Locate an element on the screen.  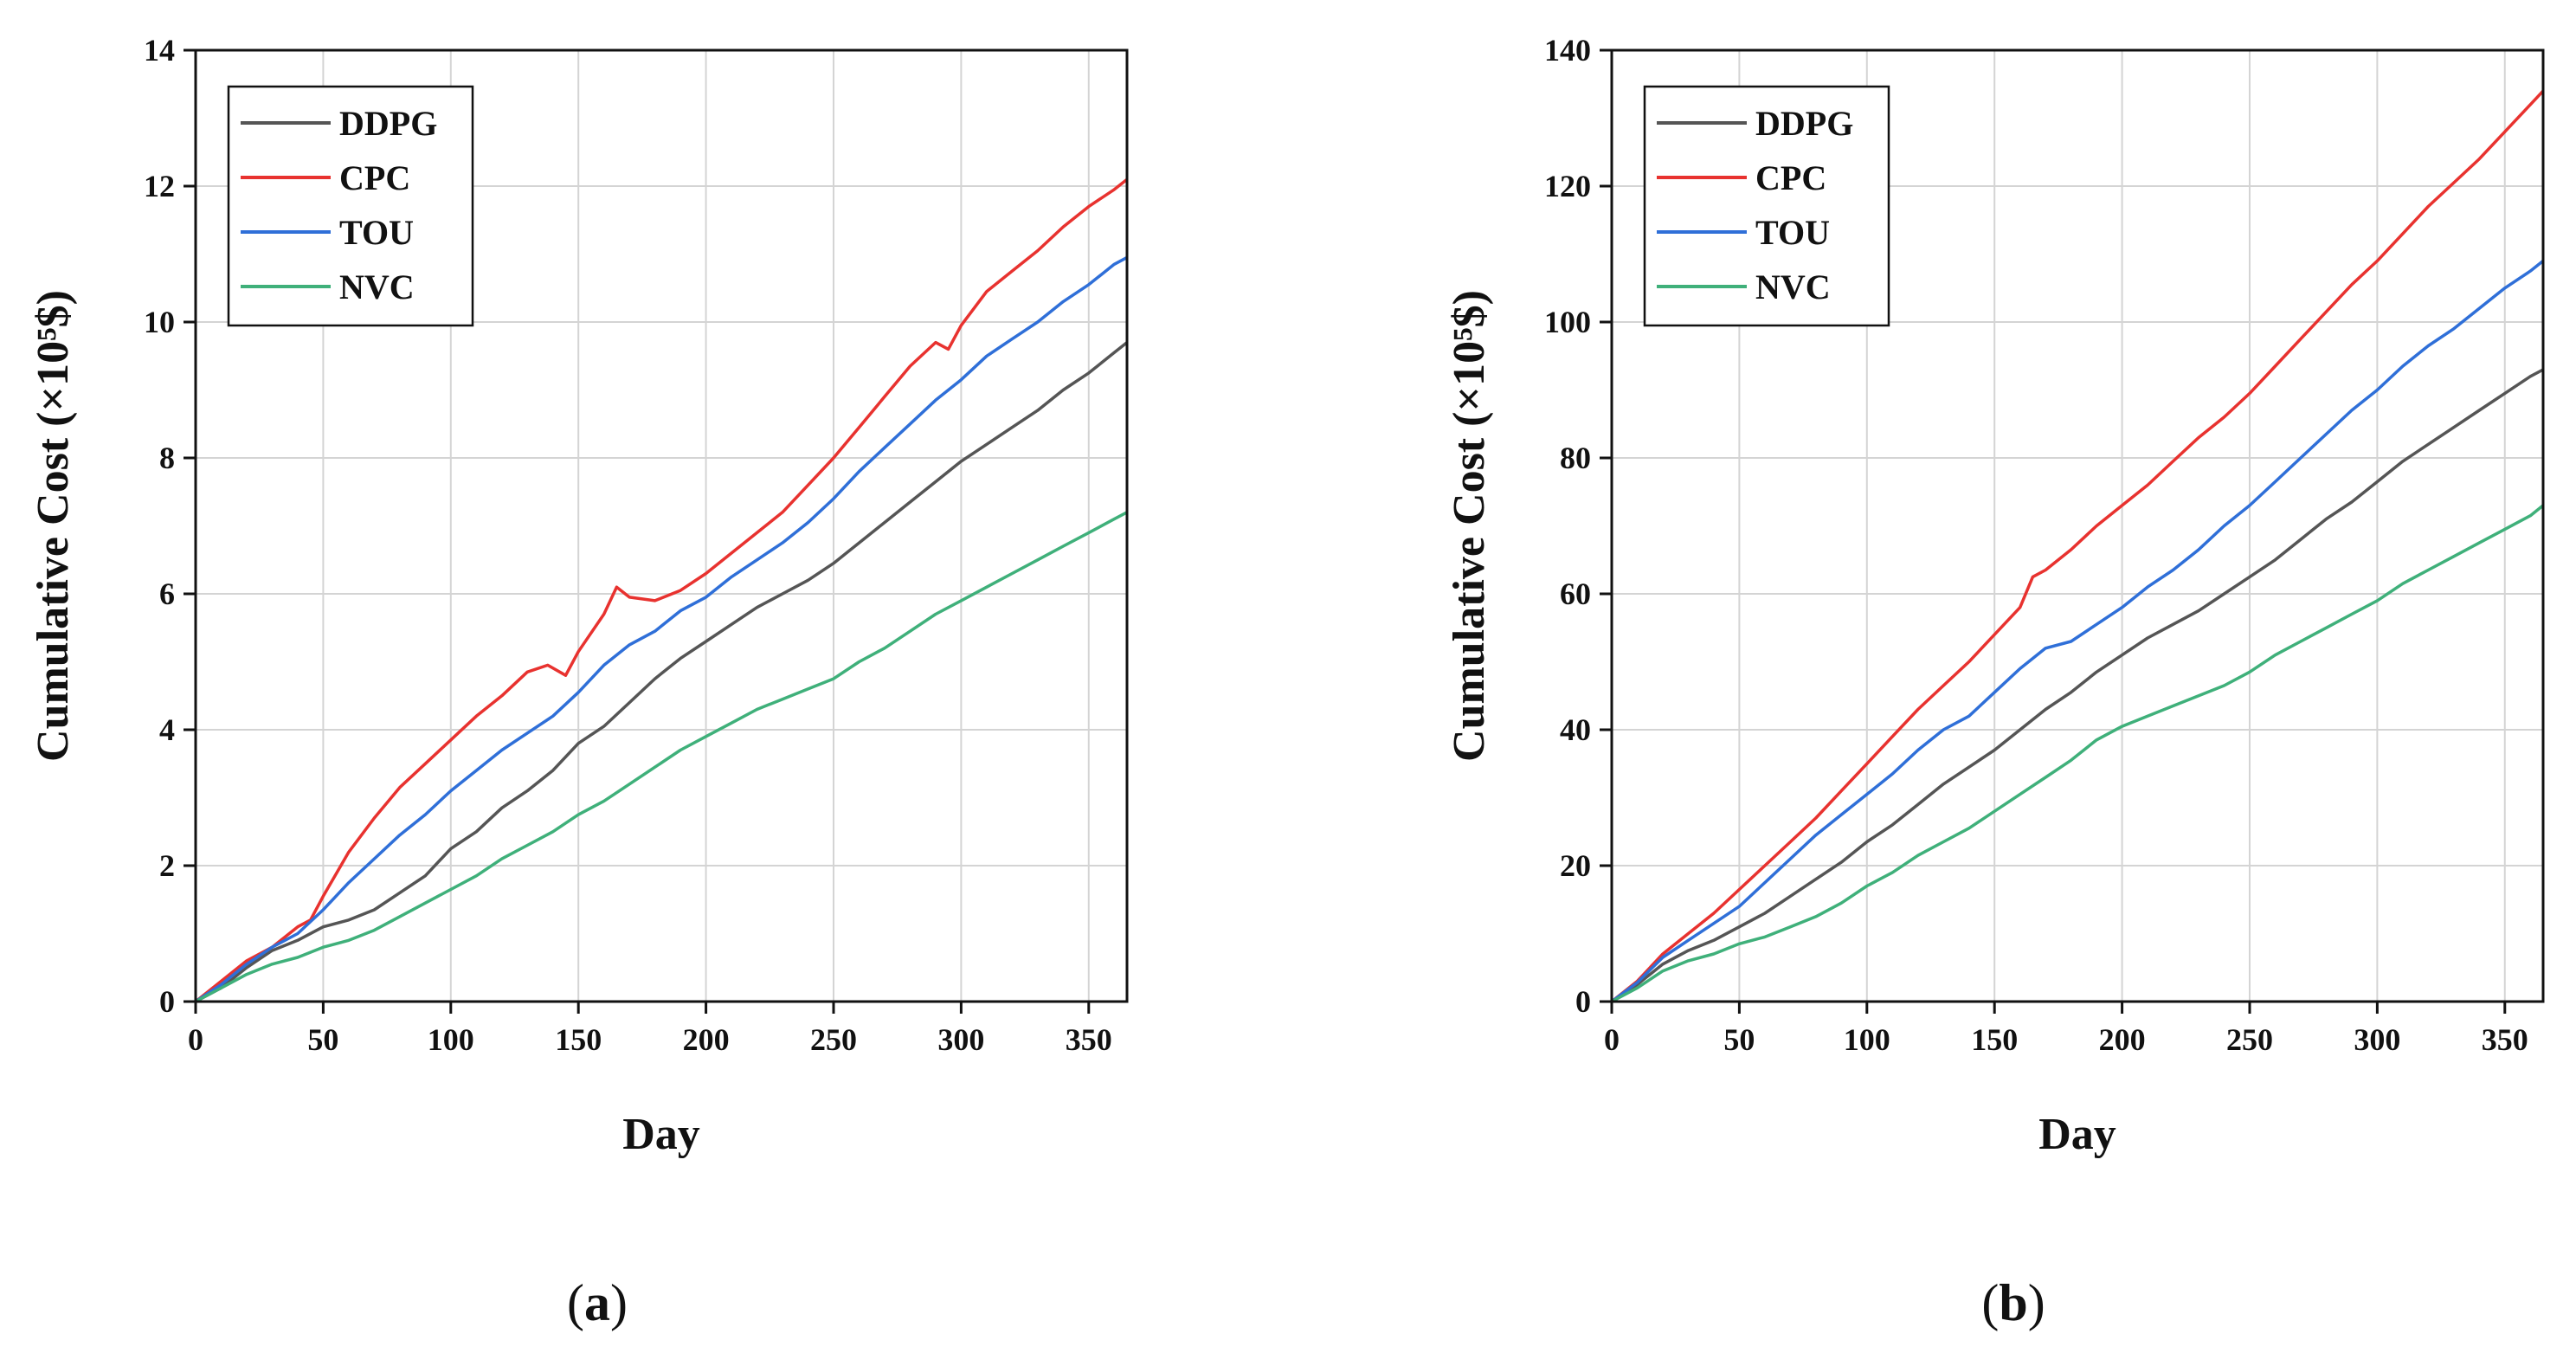
y-tick-label: 100 is located at coordinates (1567, 322).